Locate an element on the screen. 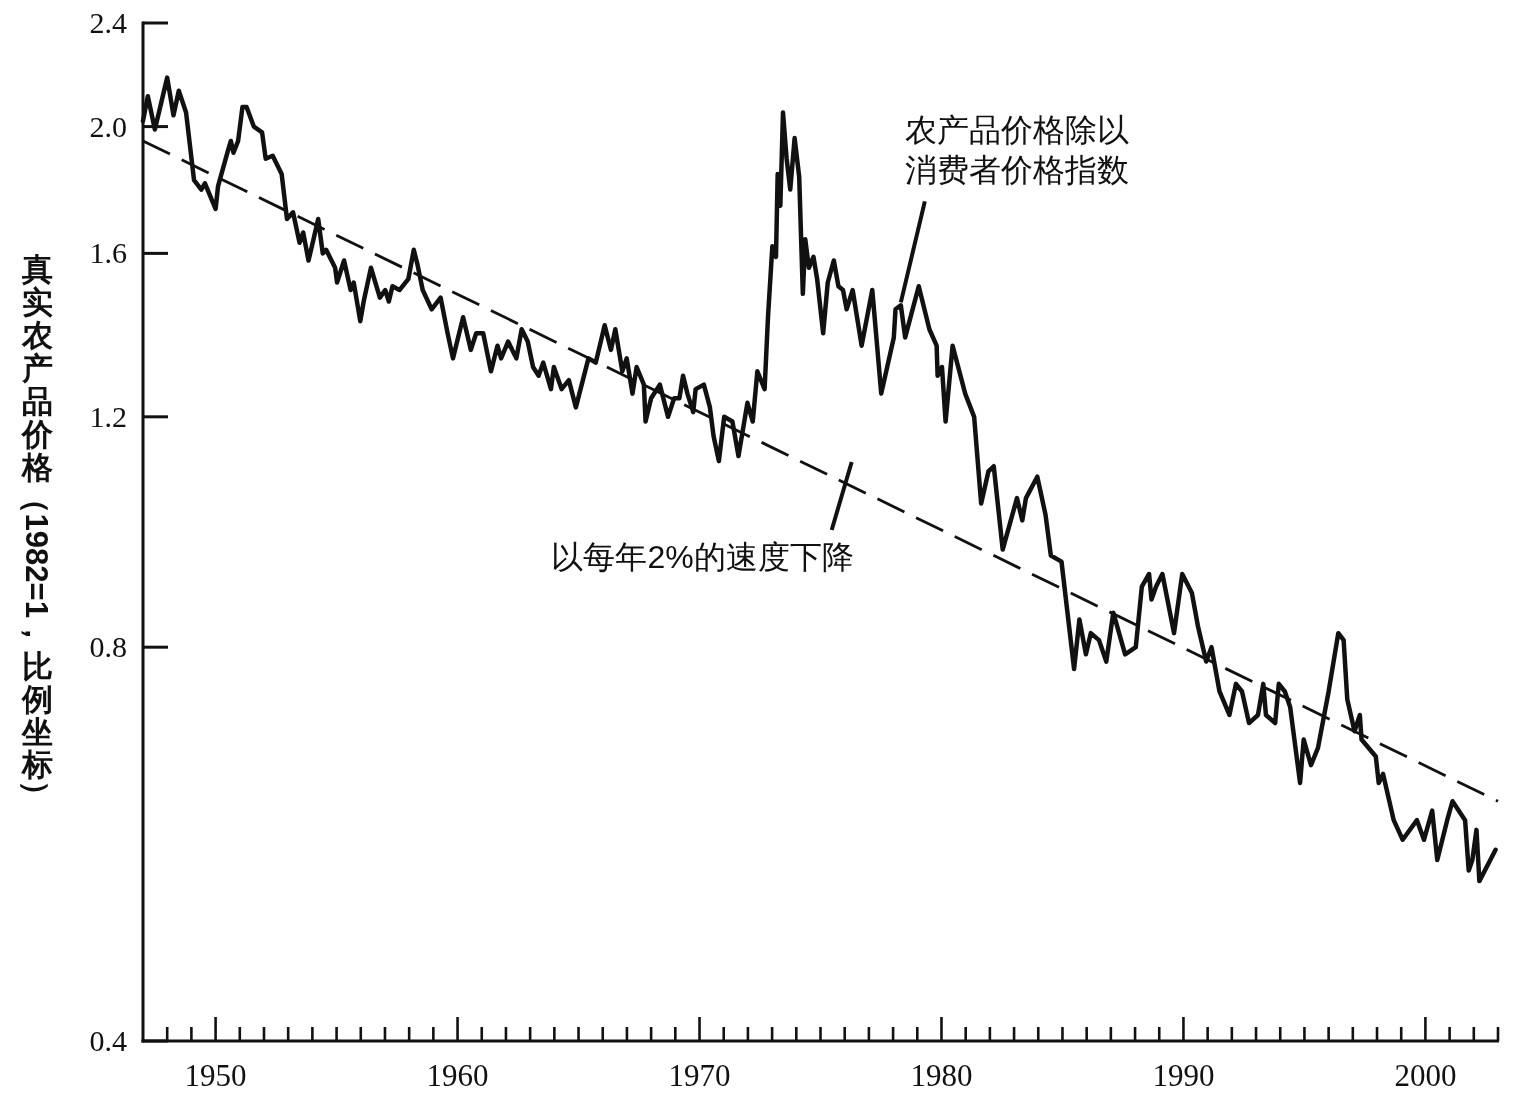 The width and height of the screenshot is (1530, 1095). x-tick-label: 1960 is located at coordinates (457, 1075).